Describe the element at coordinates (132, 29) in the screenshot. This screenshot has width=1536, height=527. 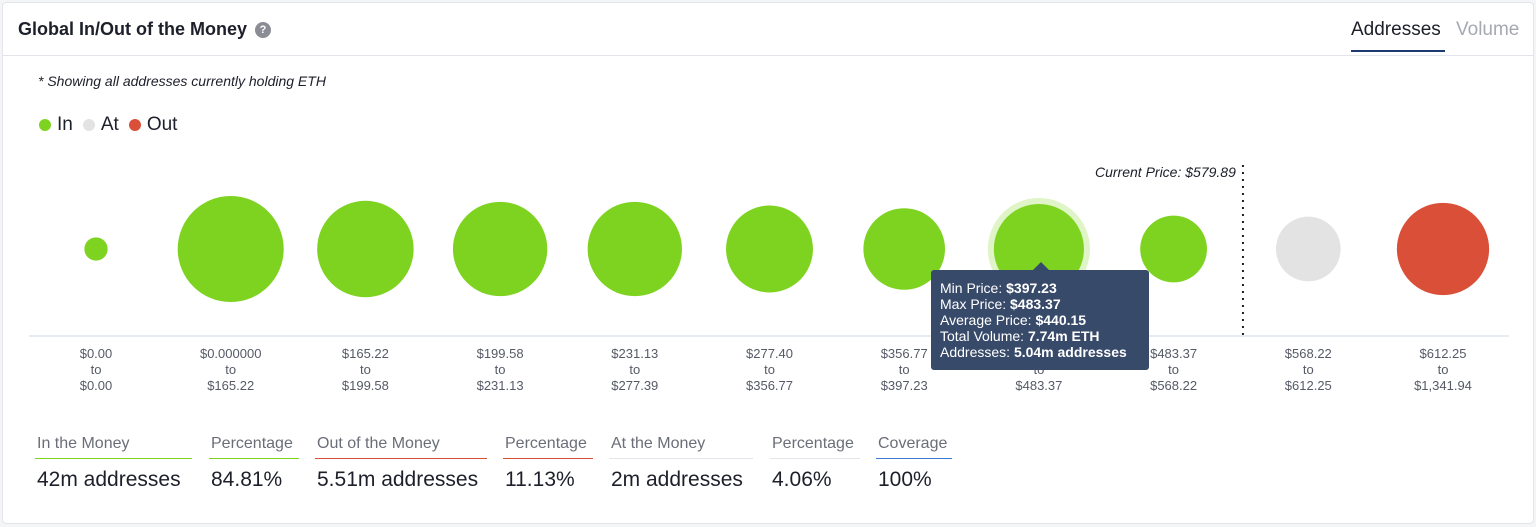
I see `page-title: Global In/Out of the Money` at that location.